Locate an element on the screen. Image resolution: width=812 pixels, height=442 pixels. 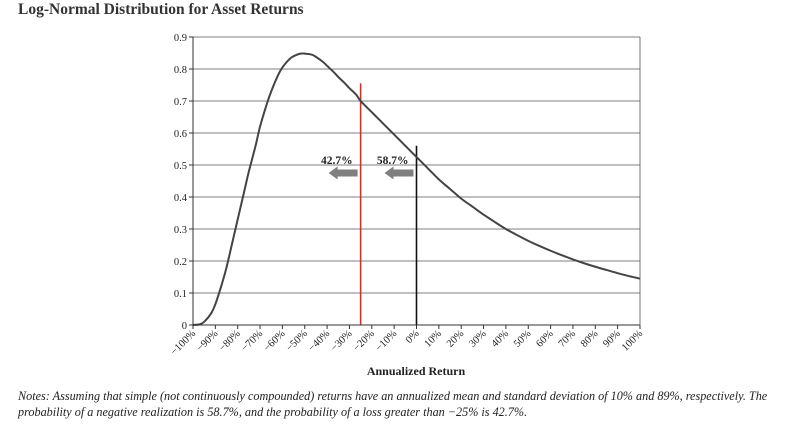
x-tick-label: −80% is located at coordinates (230, 341).